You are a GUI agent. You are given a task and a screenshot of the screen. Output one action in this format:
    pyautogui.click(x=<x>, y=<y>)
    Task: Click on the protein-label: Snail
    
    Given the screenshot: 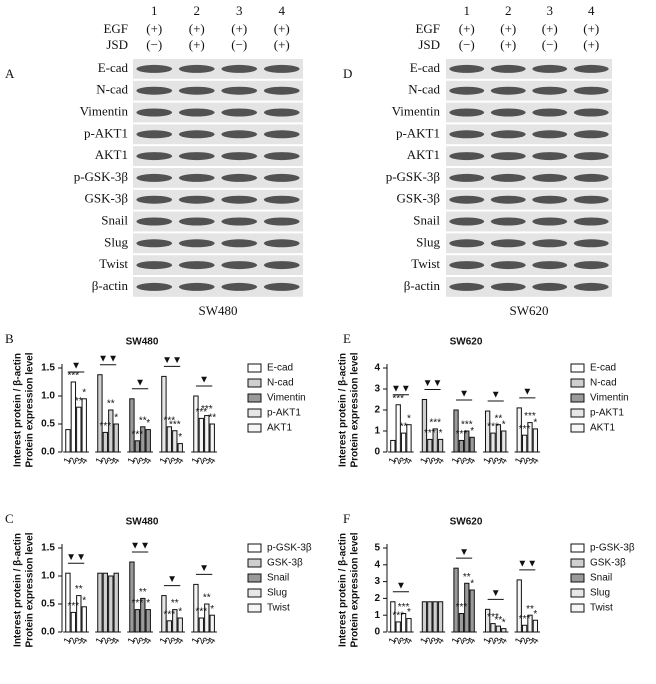 What is the action you would take?
    pyautogui.click(x=426, y=219)
    